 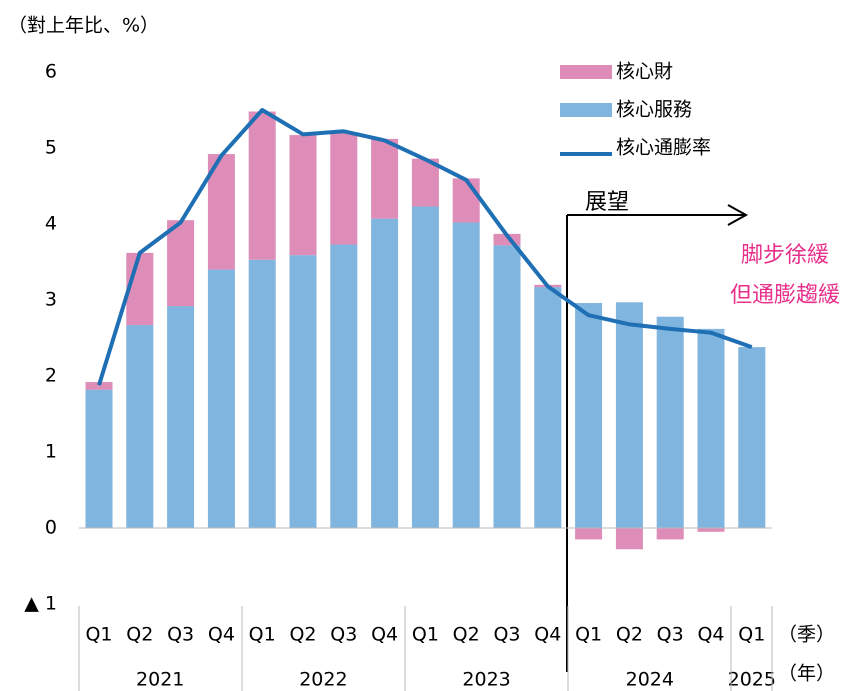 I want to click on year-label: 2022, so click(x=323, y=680).